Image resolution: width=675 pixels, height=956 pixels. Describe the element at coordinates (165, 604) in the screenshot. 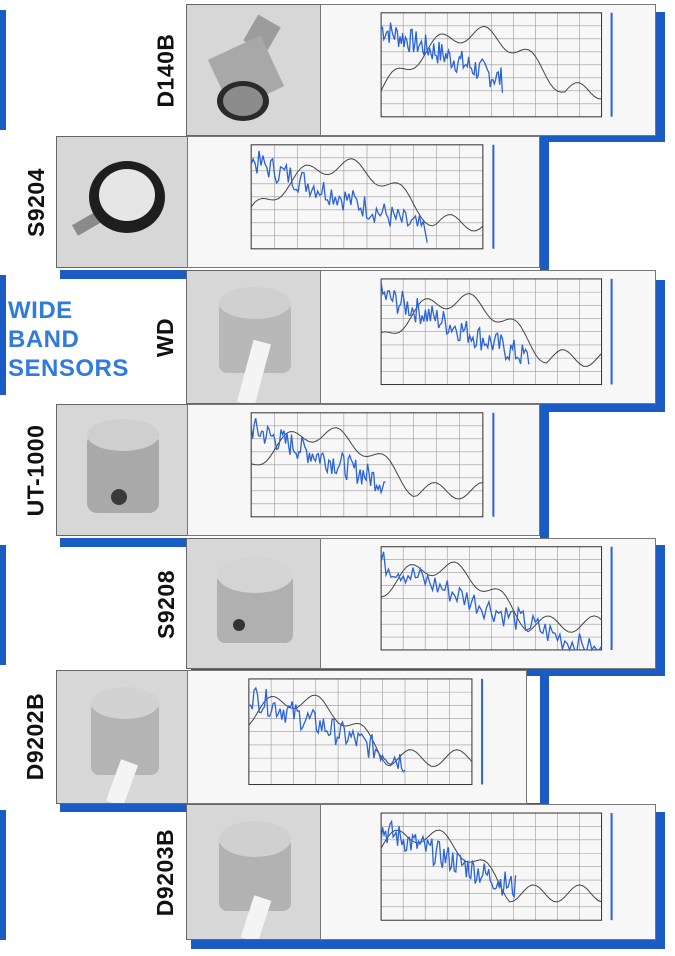

I see `sensor-label: S9208` at that location.